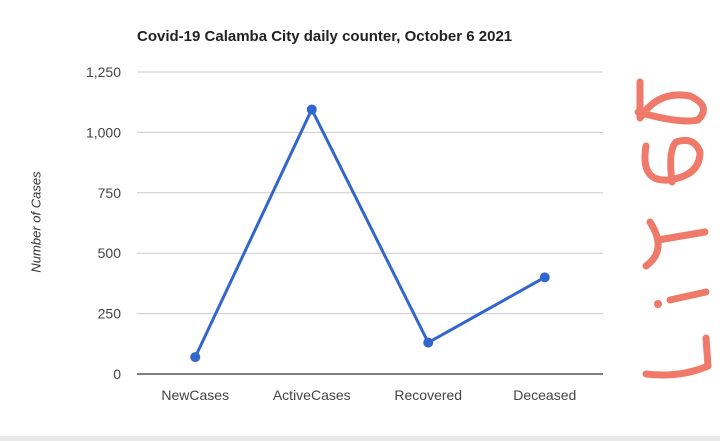 Image resolution: width=720 pixels, height=441 pixels. Describe the element at coordinates (428, 395) in the screenshot. I see `x-tick-label: Recovered` at that location.